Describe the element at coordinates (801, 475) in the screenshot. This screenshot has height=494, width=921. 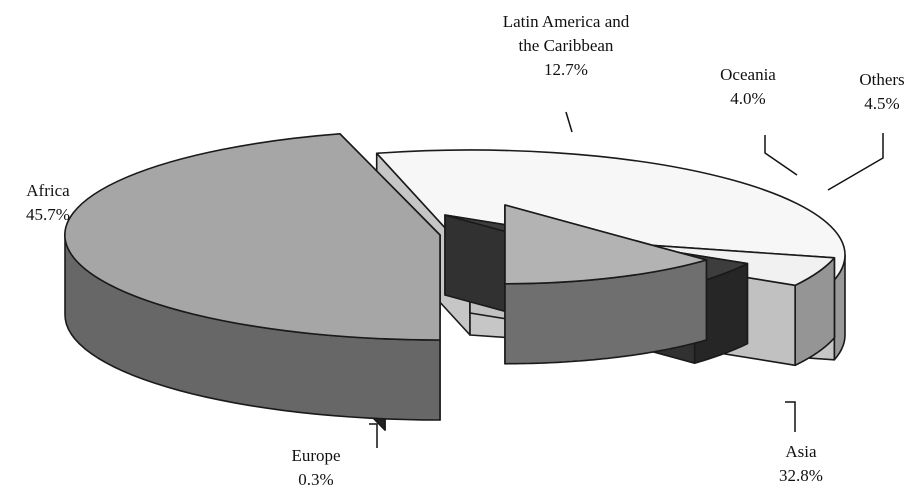
I see `slice-value-label: 32.8%` at that location.